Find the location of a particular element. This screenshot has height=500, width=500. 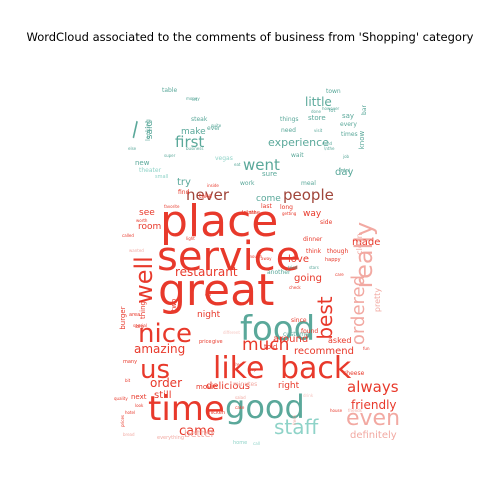

word-43: night is located at coordinates (209, 315).